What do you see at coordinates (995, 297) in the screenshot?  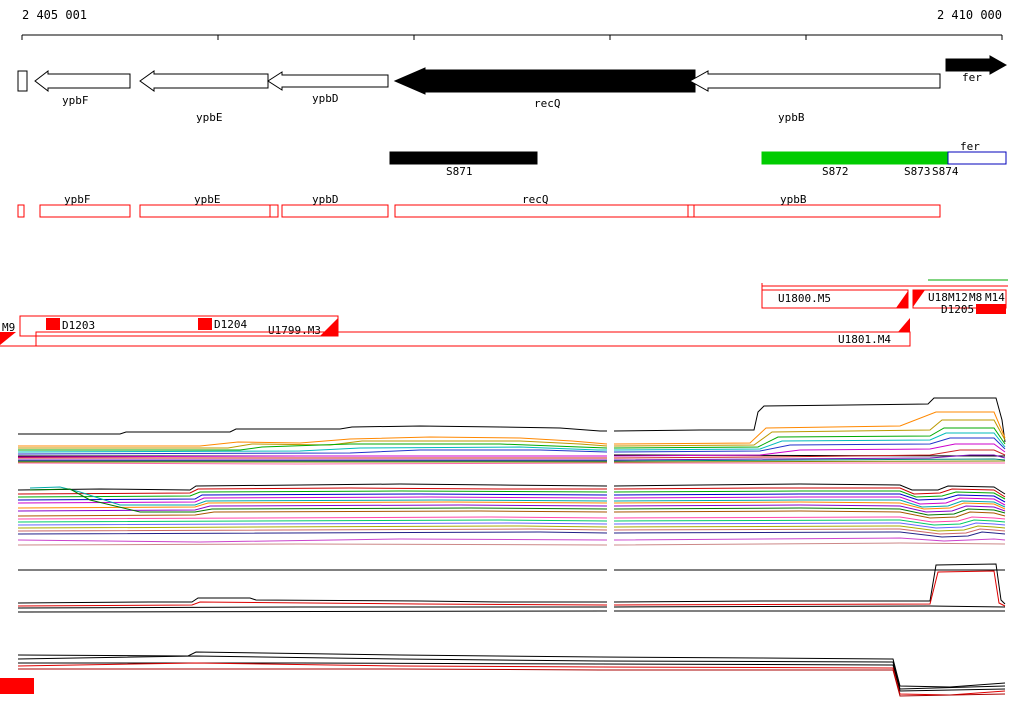 I see `feature-label-M14: M14` at bounding box center [995, 297].